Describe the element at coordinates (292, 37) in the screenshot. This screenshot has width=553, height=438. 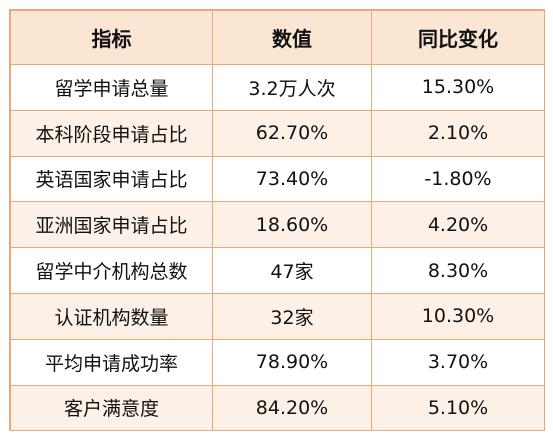
I see `header-value: 数值` at that location.